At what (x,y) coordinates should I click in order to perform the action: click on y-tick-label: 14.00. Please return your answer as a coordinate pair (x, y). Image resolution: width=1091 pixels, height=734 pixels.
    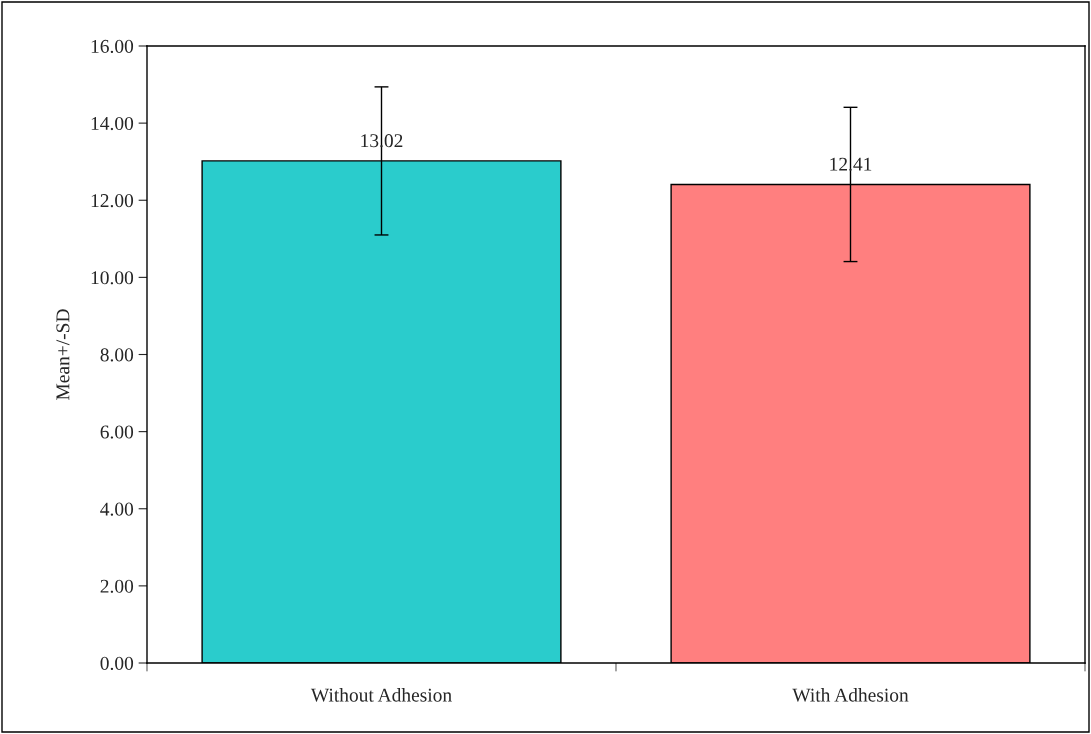
    Looking at the image, I should click on (112, 123).